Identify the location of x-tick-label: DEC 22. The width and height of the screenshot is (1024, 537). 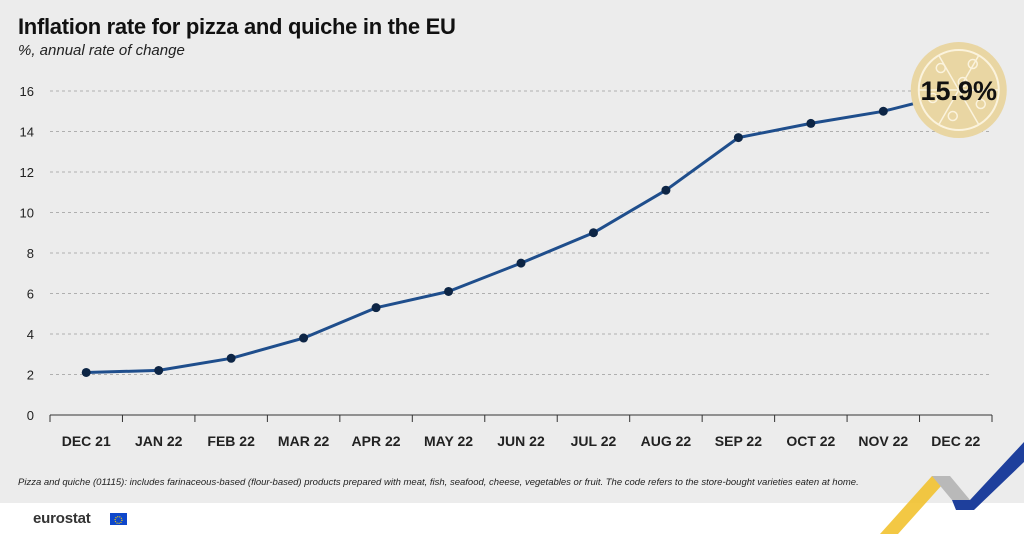
(955, 441).